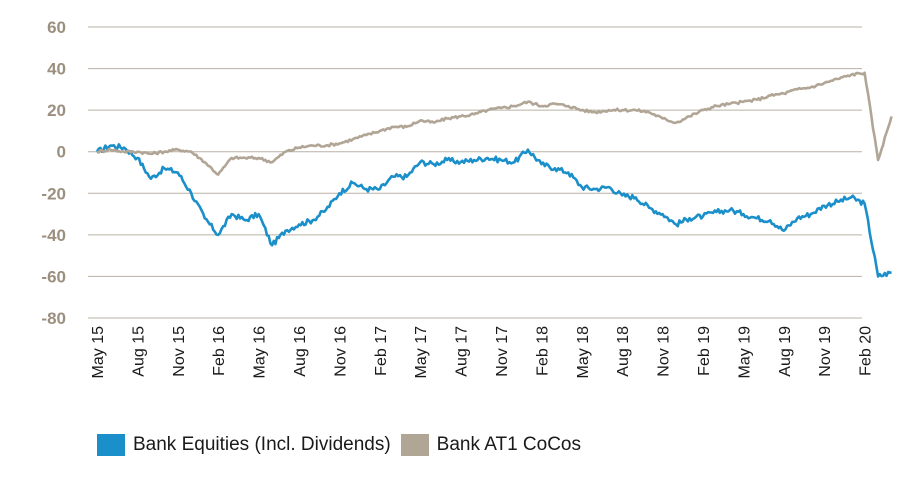 This screenshot has width=914, height=479. Describe the element at coordinates (785, 351) in the screenshot. I see `x-tick-label: Aug 19` at that location.